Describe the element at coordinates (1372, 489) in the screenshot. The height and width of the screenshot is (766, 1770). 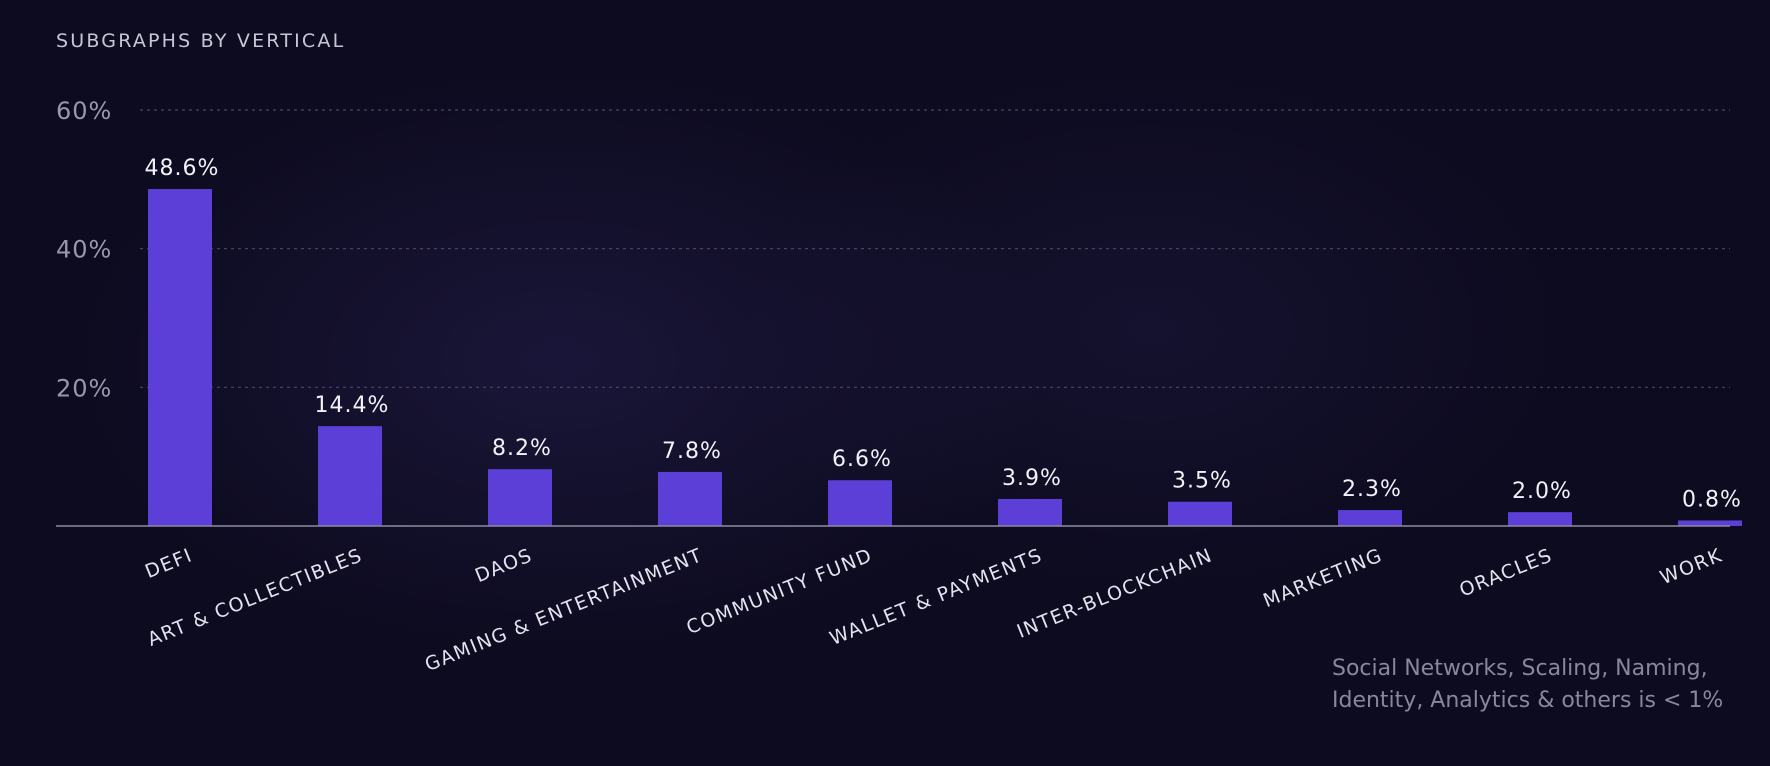
I see `data-label: 2.3%` at that location.